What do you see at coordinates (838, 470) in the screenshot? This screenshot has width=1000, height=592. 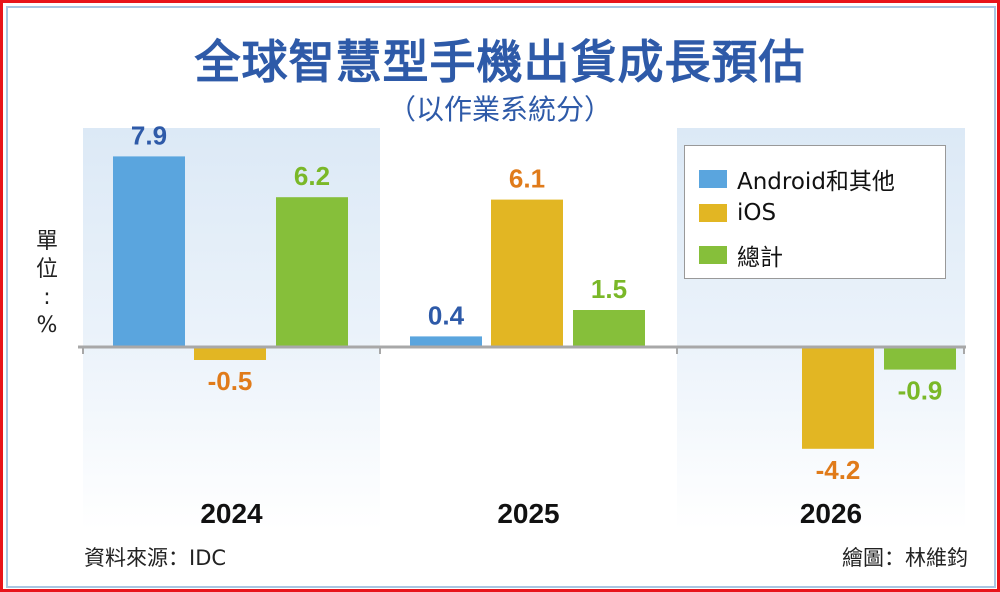 I see `data-label: -4.2` at bounding box center [838, 470].